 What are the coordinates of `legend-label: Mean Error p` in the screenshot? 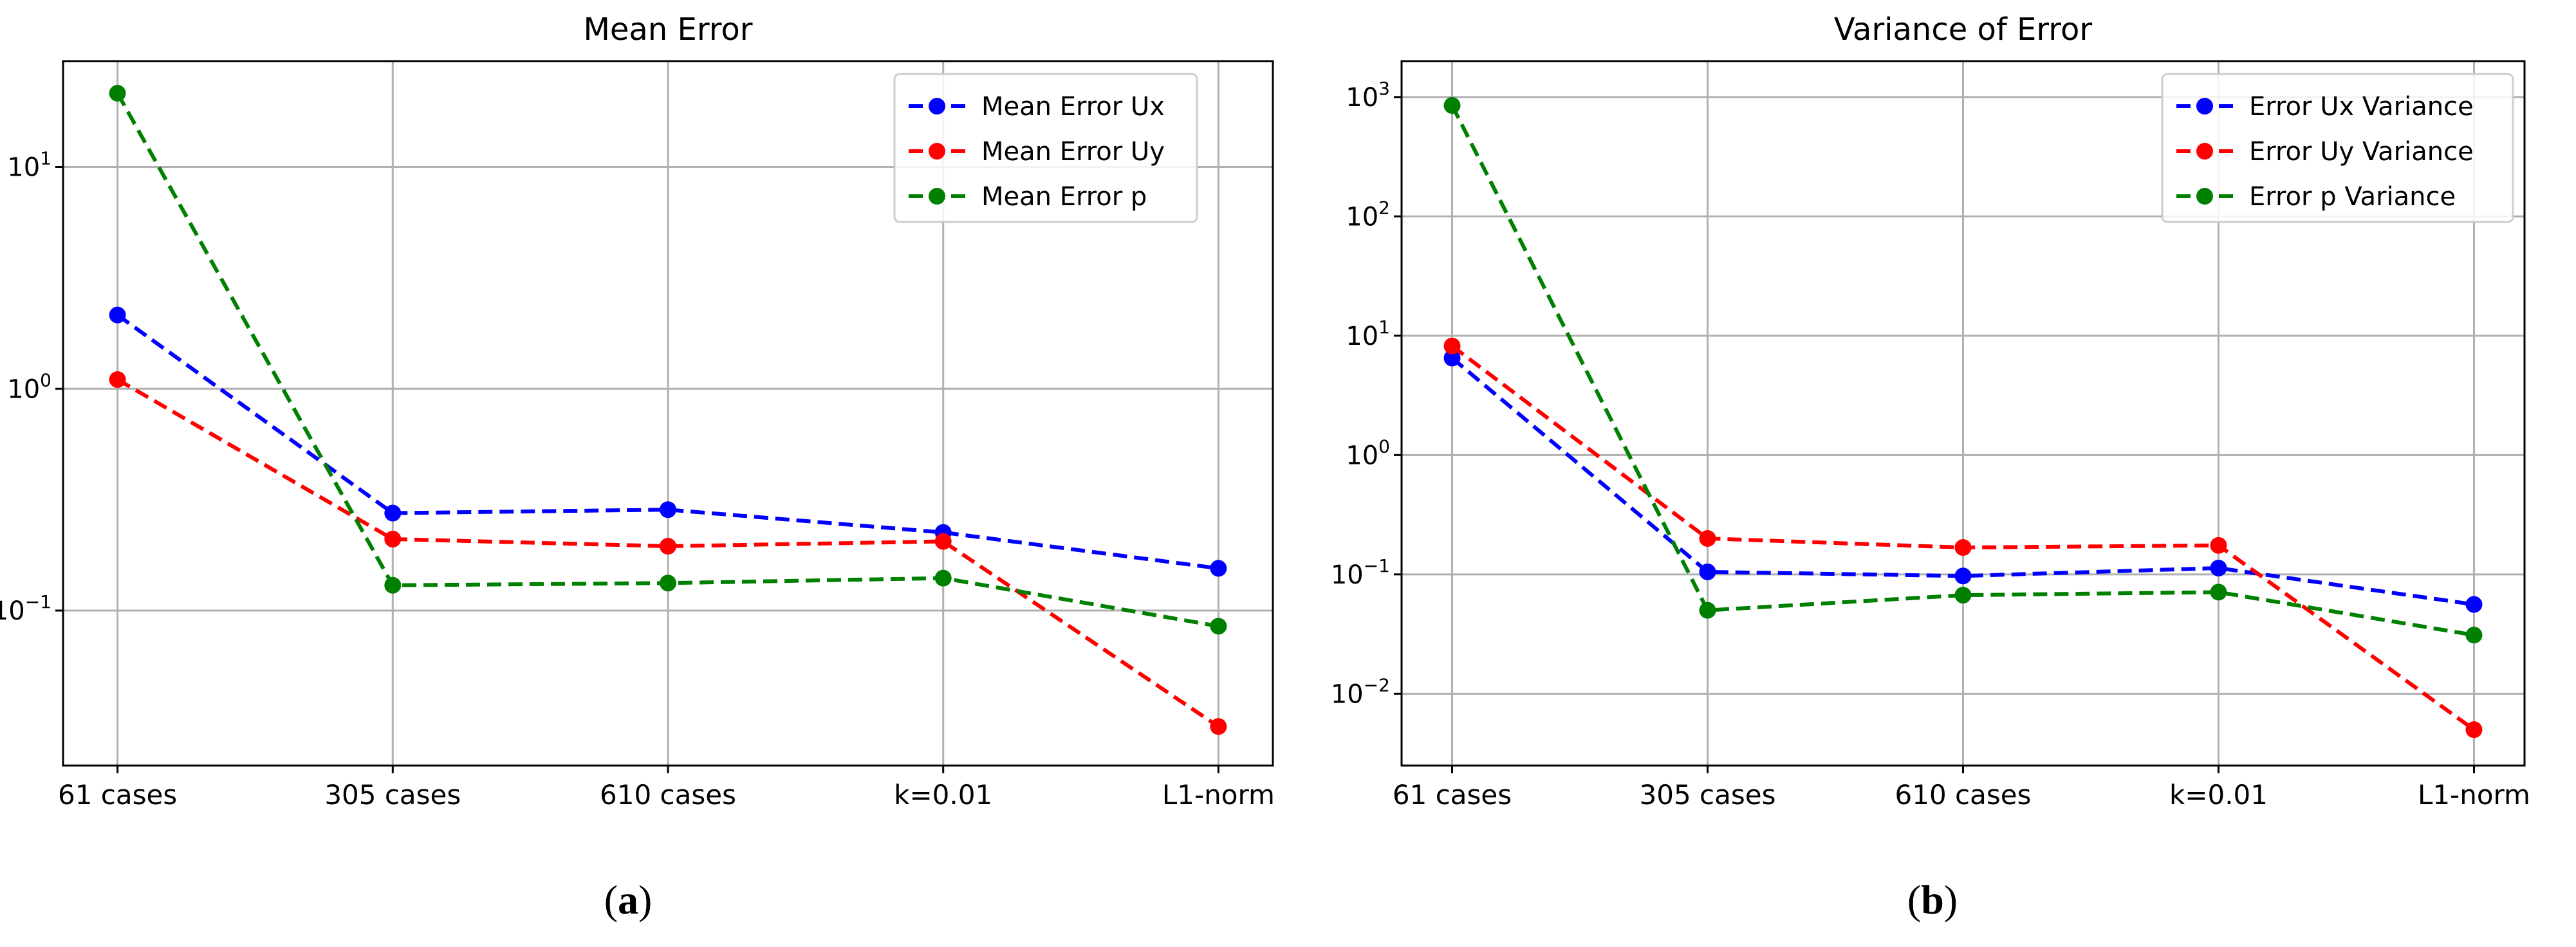 It's located at (1064, 197).